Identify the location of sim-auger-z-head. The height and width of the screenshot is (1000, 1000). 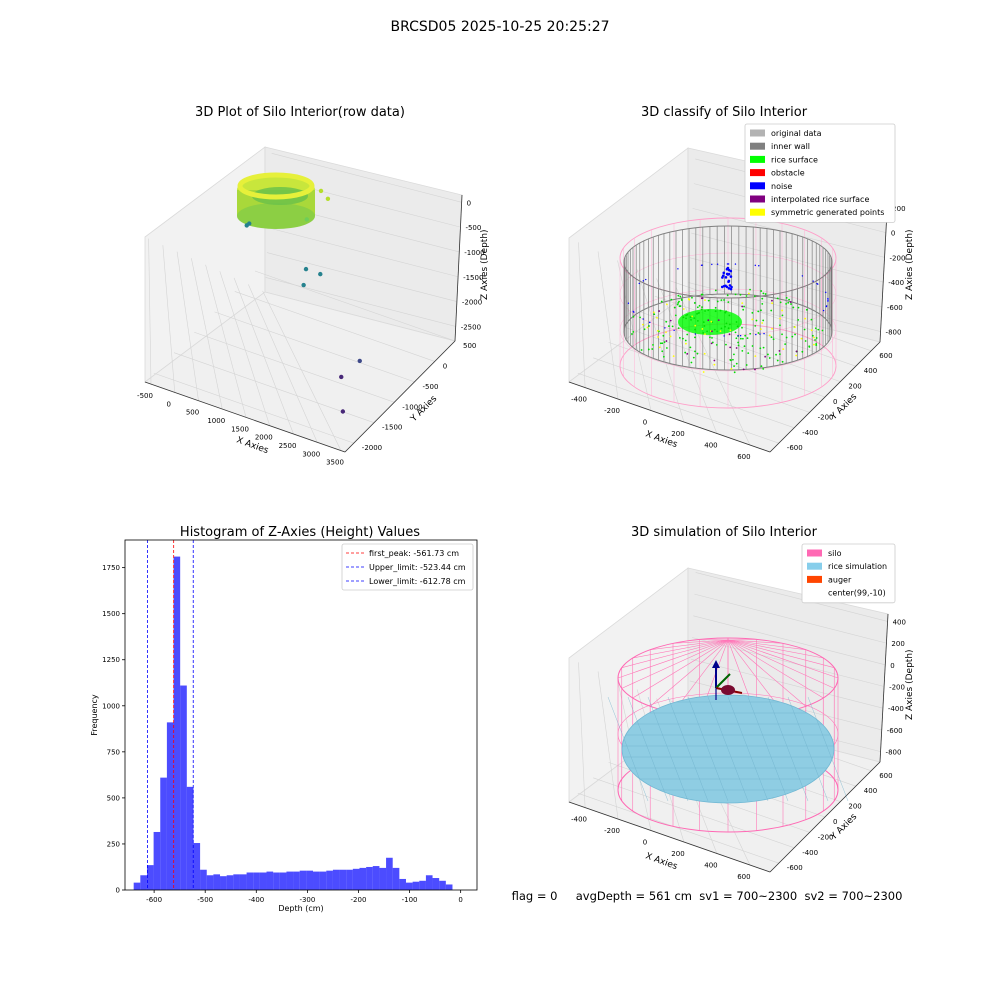
(716, 664).